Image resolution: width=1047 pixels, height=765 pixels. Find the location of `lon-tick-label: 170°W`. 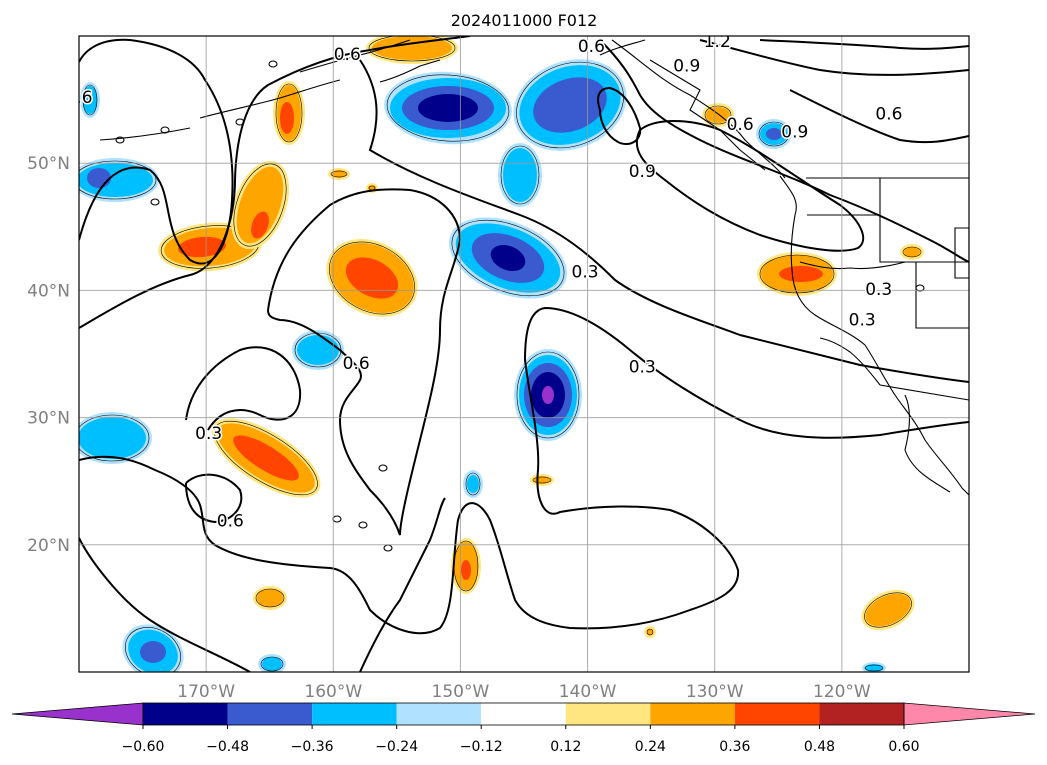

lon-tick-label: 170°W is located at coordinates (206, 692).